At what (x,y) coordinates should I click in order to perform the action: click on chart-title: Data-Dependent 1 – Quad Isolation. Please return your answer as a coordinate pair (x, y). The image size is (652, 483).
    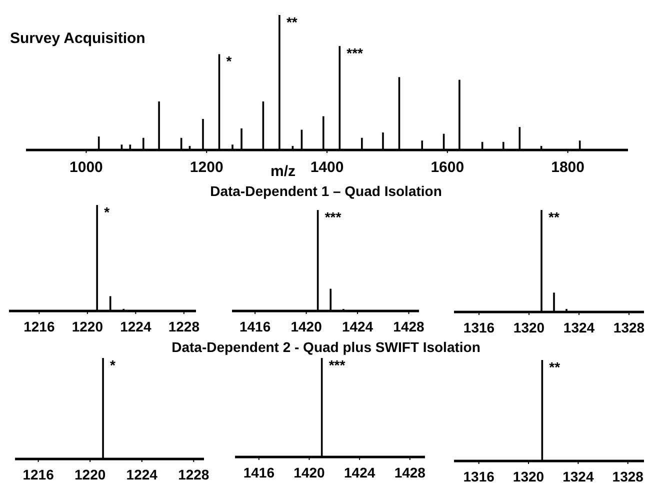
    Looking at the image, I should click on (326, 191).